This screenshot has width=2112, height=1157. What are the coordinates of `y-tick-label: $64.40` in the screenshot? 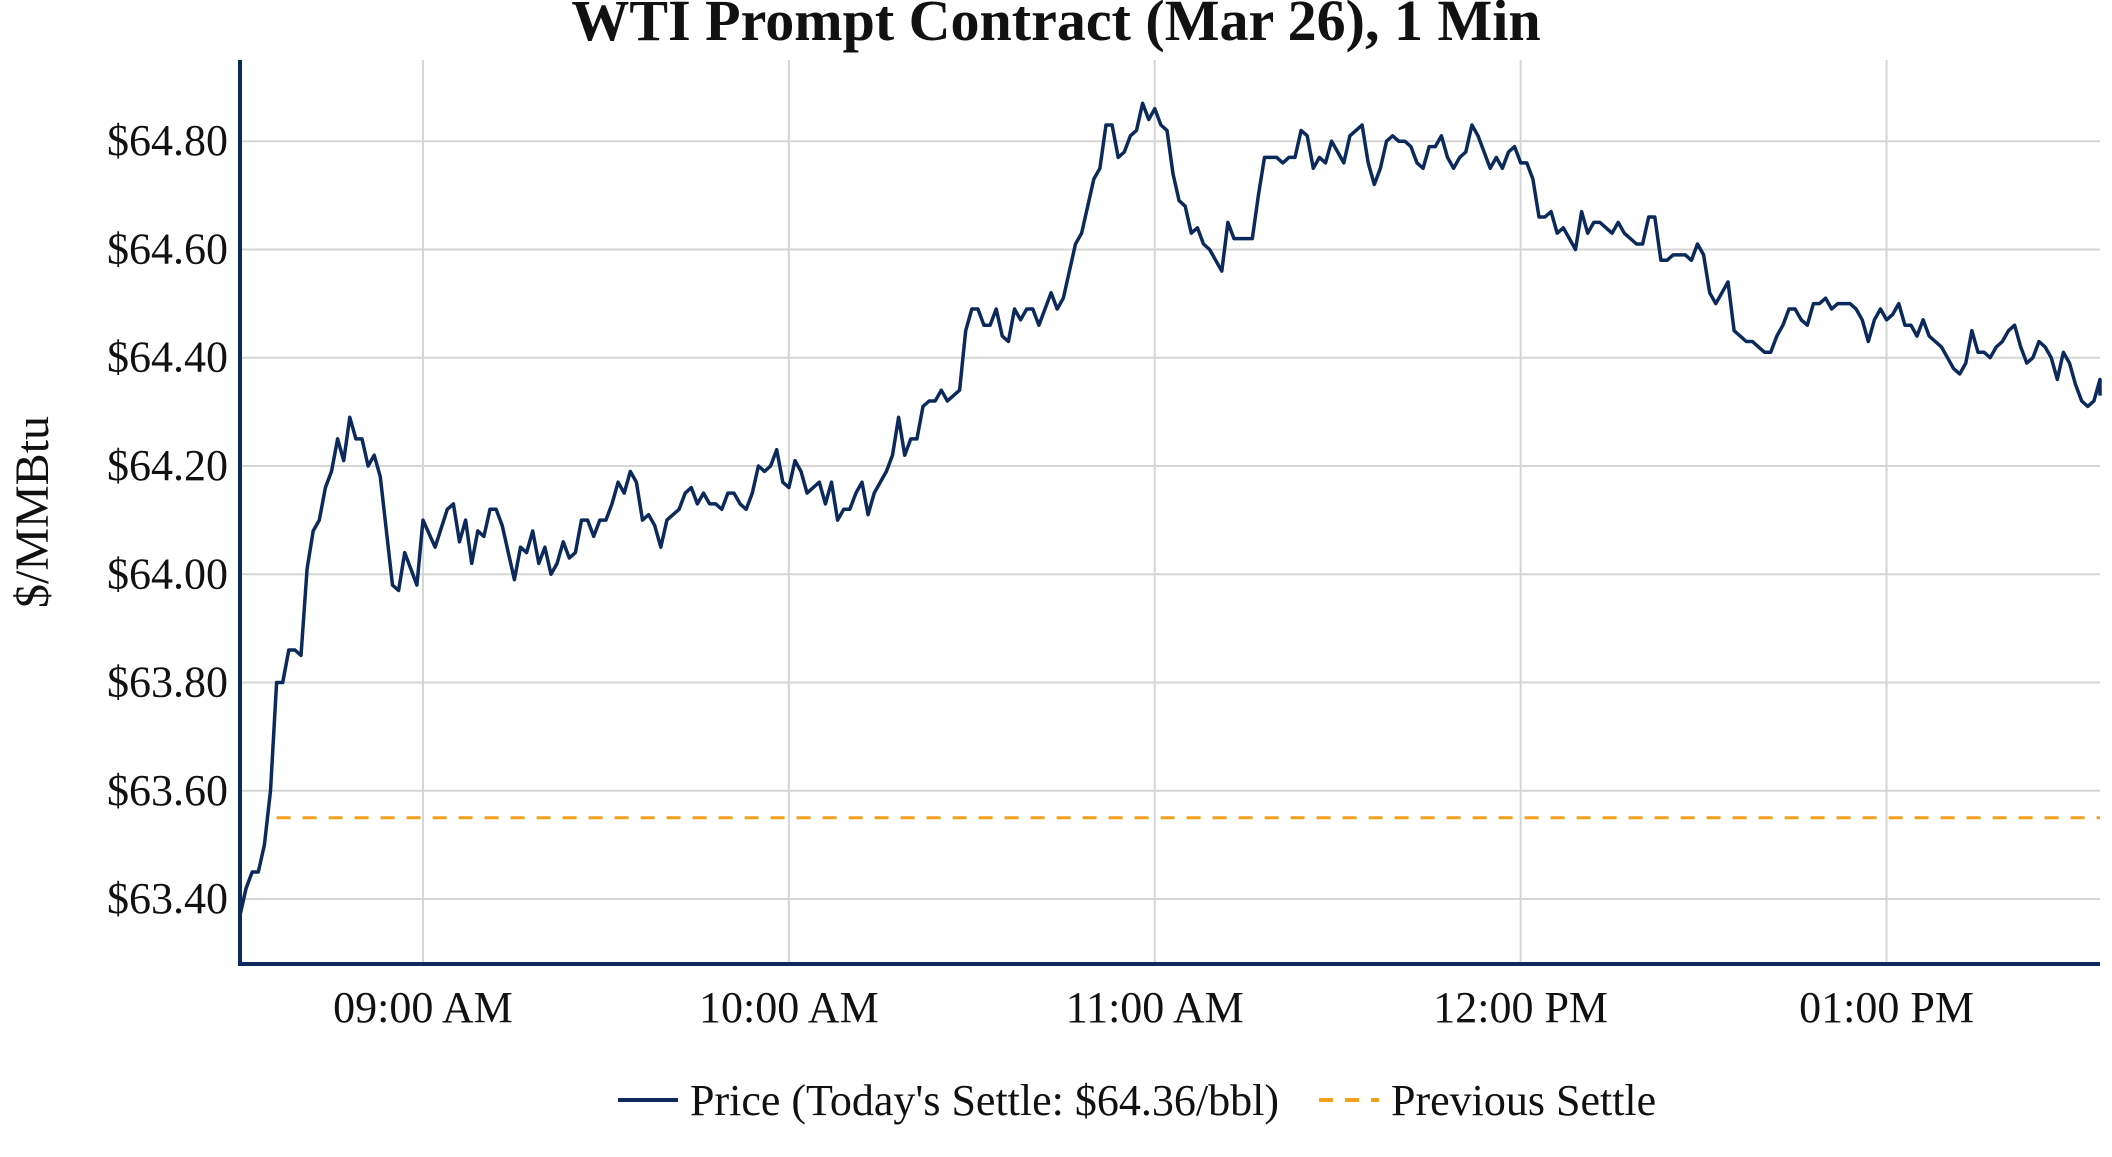 It's located at (167, 357).